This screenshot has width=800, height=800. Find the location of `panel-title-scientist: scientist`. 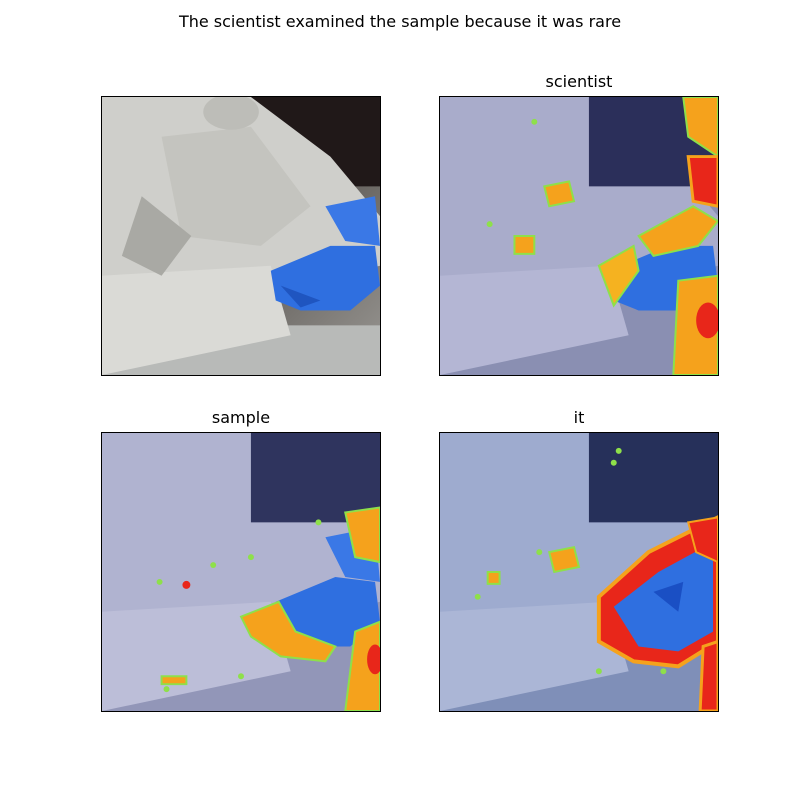

panel-title-scientist: scientist is located at coordinates (579, 81).